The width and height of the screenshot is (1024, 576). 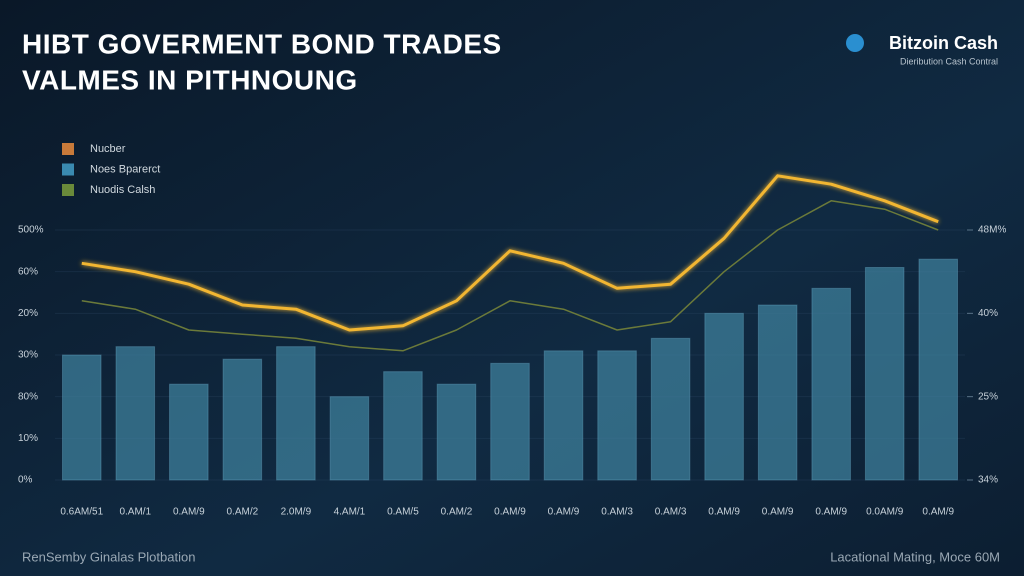 I want to click on y-tick-label: 60%, so click(x=28, y=271).